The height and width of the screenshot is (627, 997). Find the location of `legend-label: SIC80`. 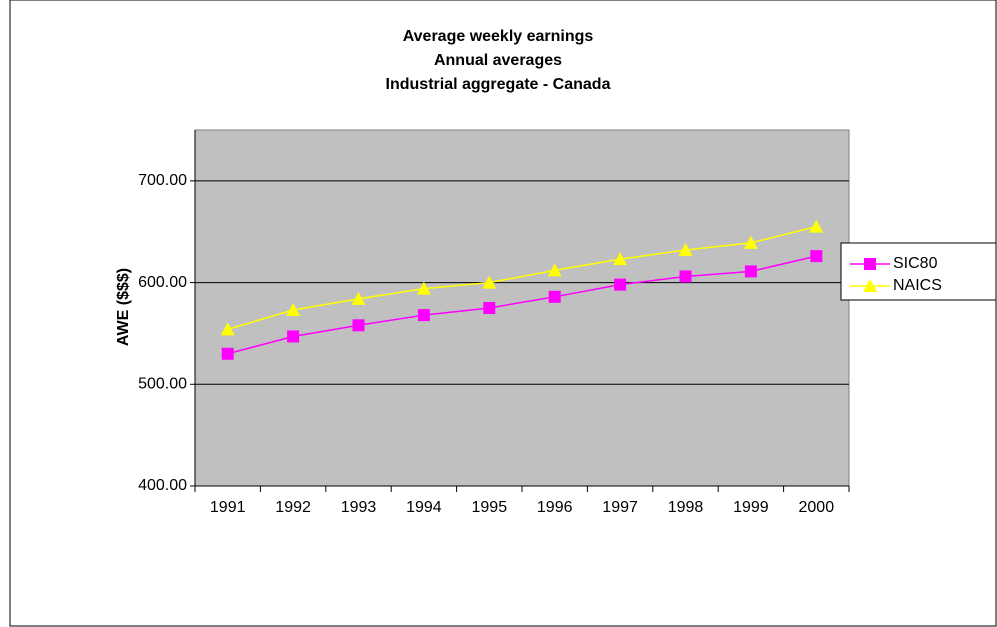

legend-label: SIC80 is located at coordinates (915, 263).